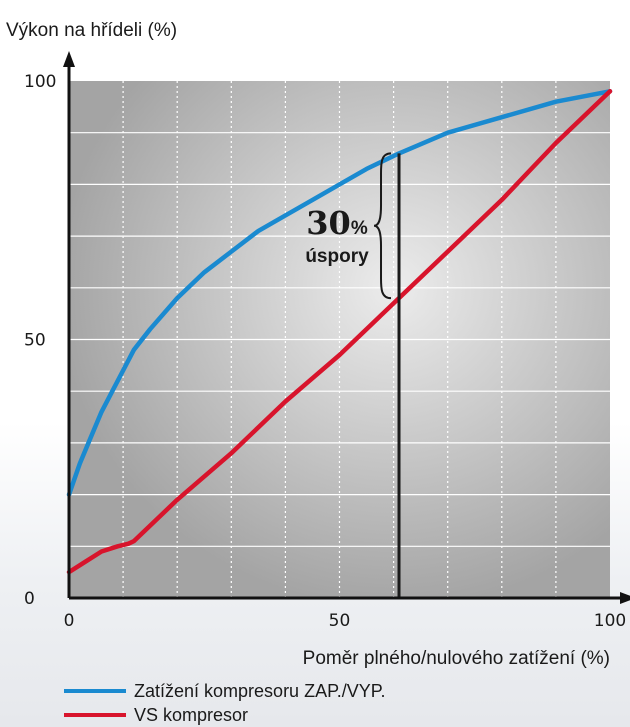  Describe the element at coordinates (610, 621) in the screenshot. I see `x-tick-label: 100` at that location.